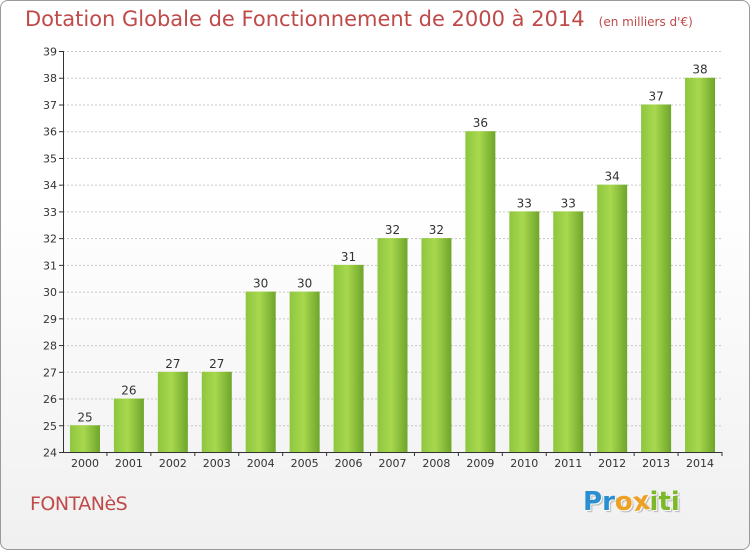  I want to click on y-tick-label: 29, so click(50, 319).